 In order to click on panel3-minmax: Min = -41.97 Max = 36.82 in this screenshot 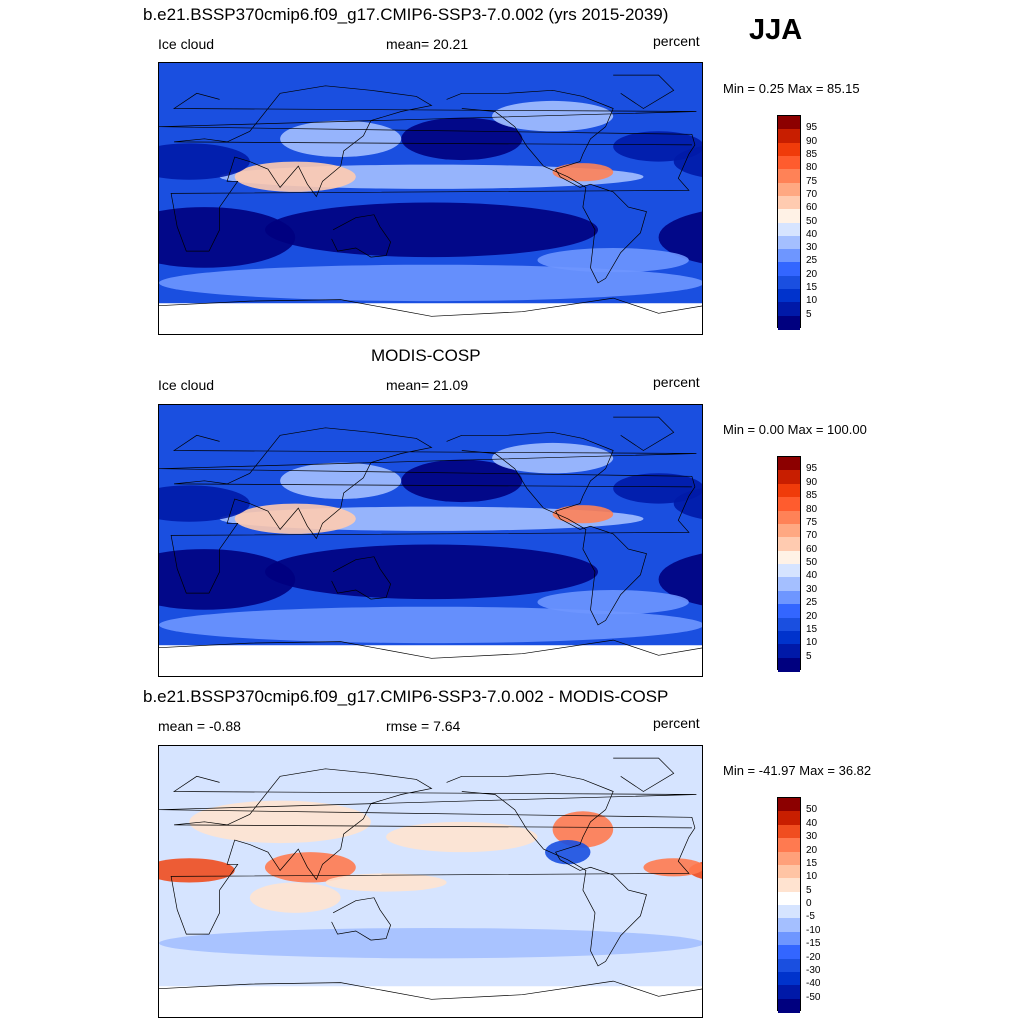, I will do `click(797, 770)`.